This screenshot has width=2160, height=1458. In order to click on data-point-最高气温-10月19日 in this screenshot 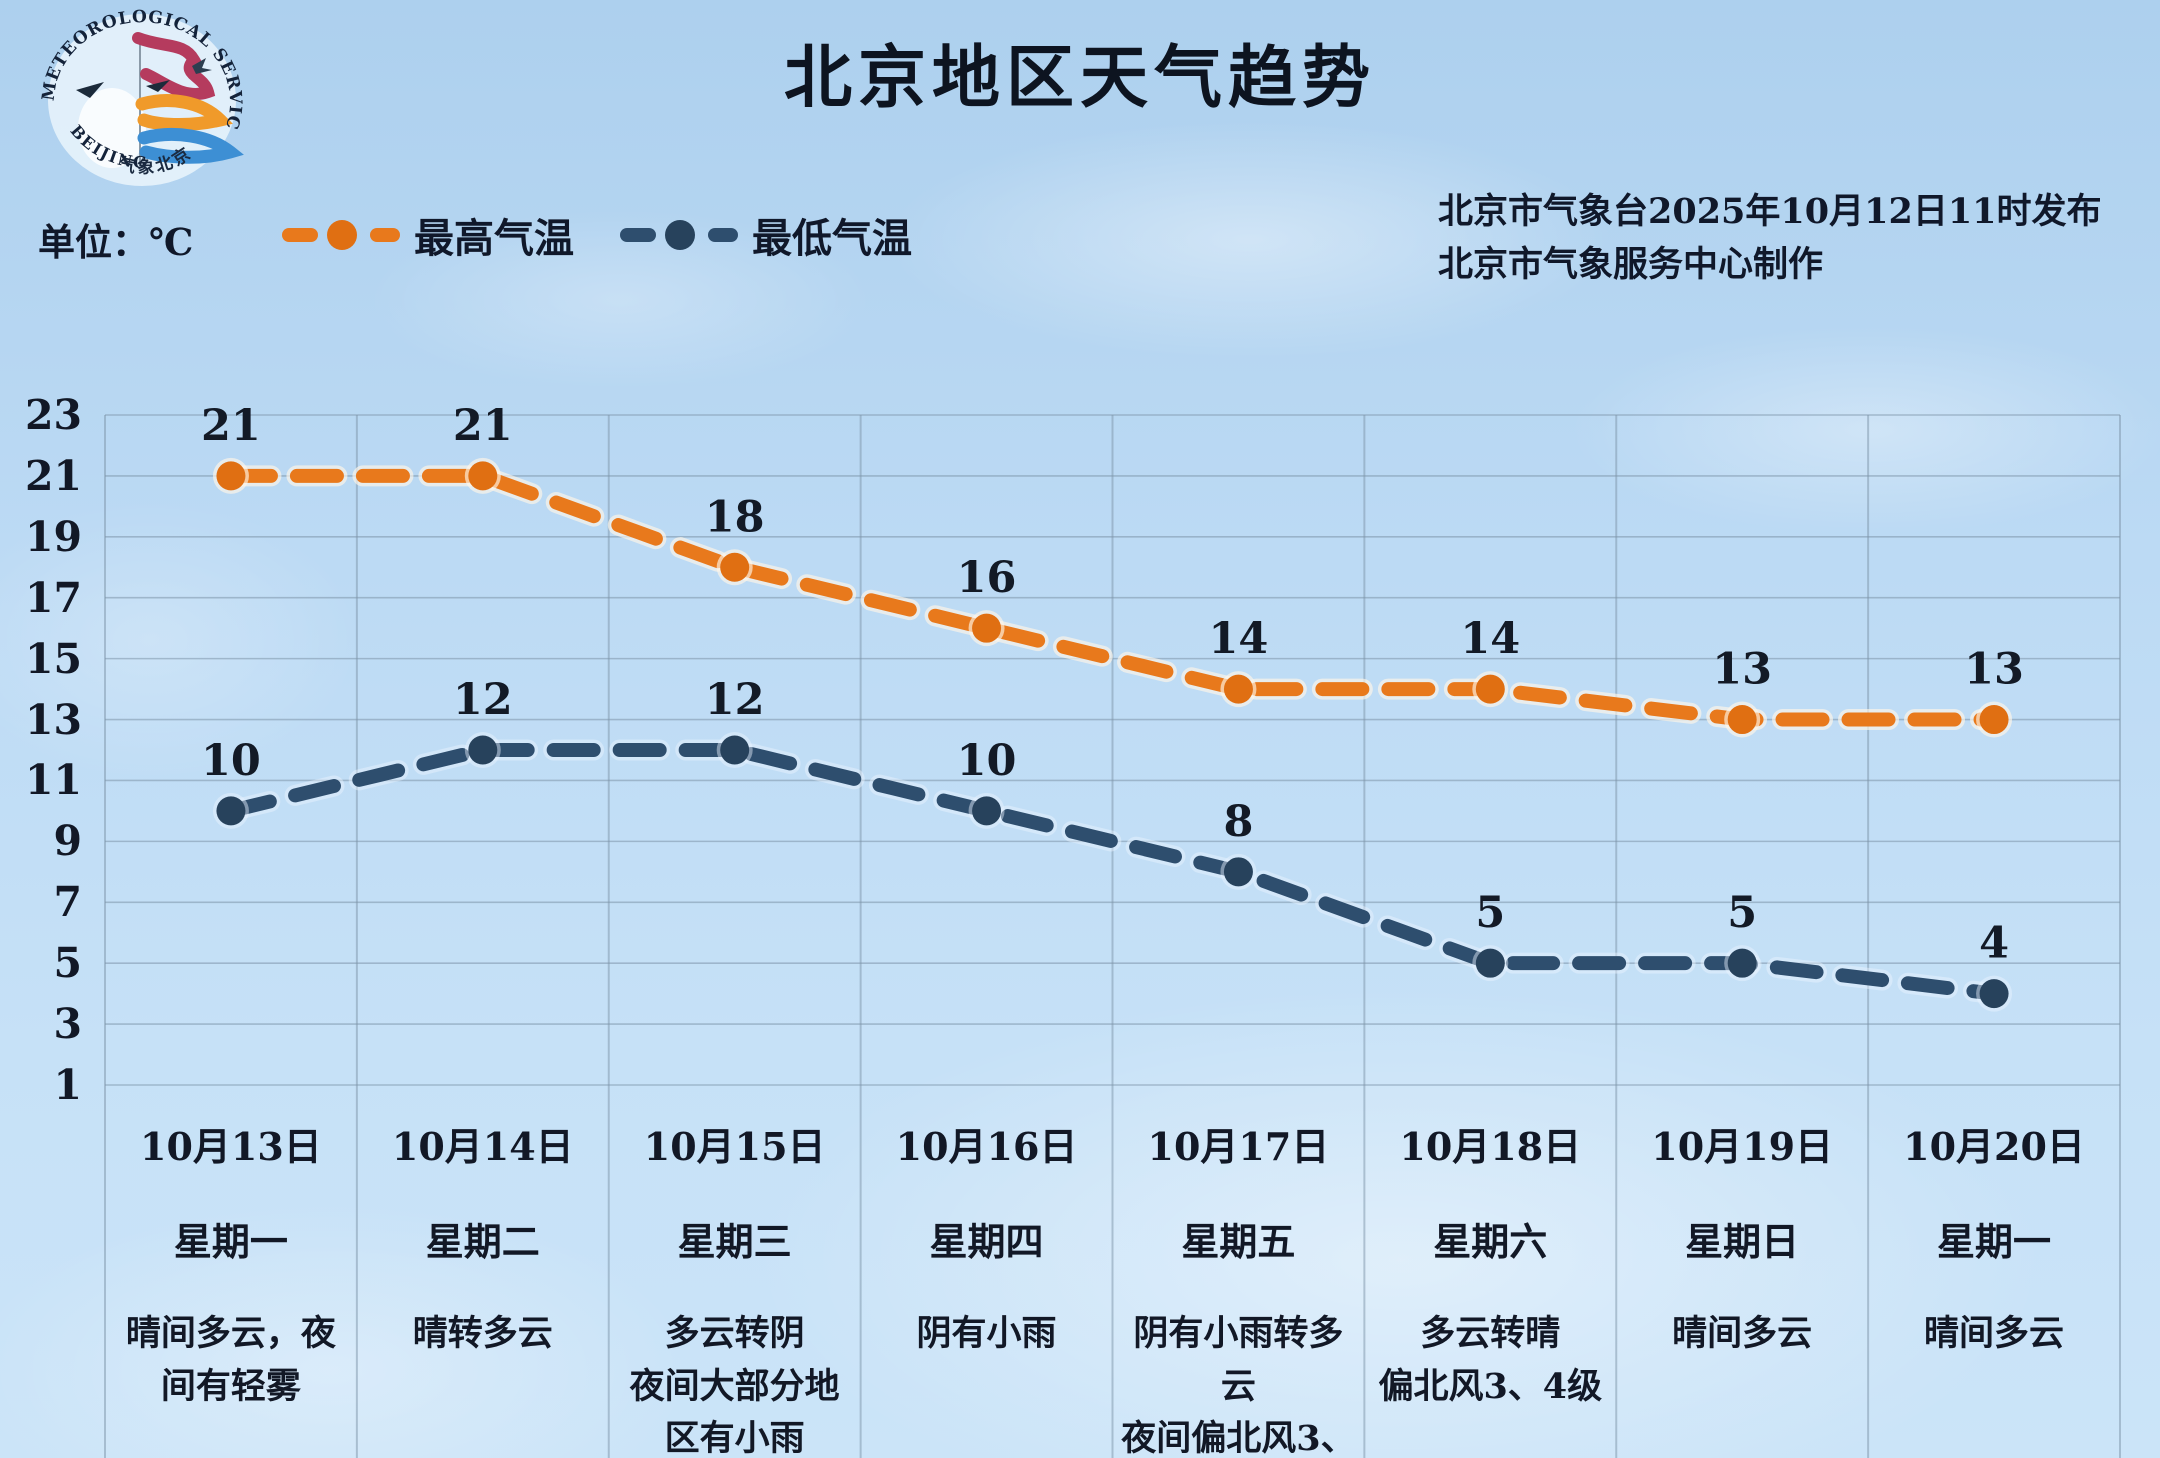, I will do `click(1742, 720)`.